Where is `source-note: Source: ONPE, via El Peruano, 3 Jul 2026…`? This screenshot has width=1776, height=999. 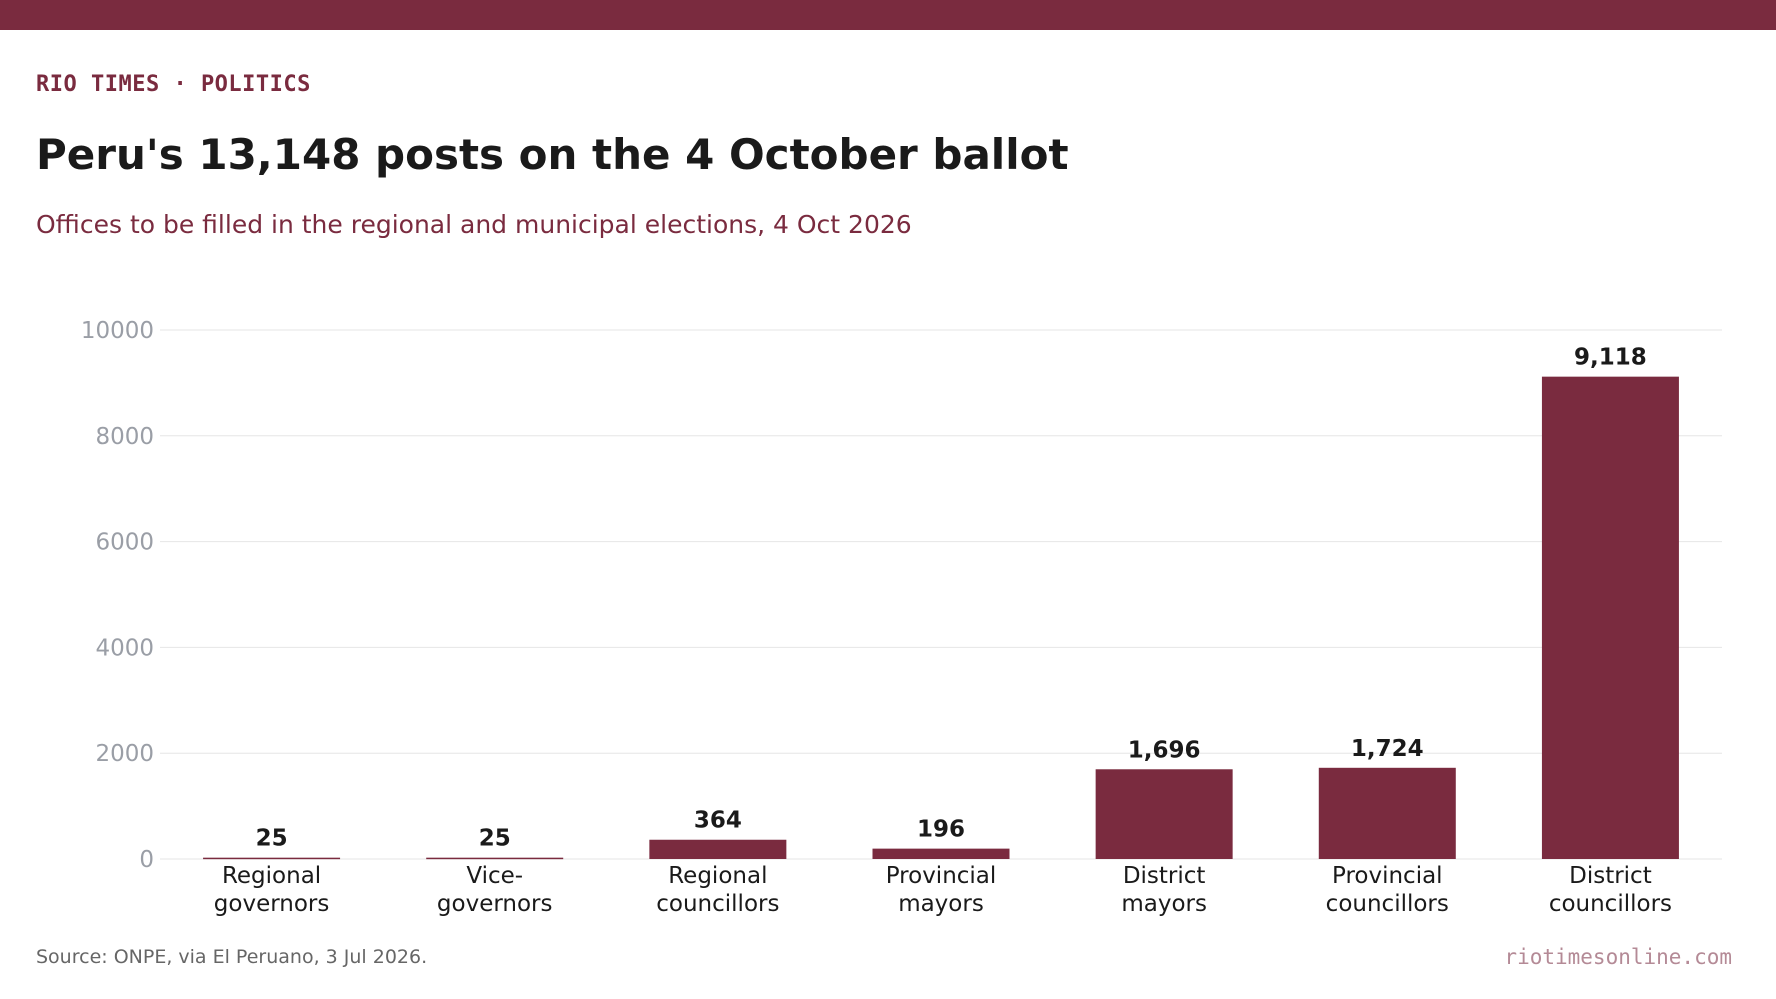
source-note: Source: ONPE, via El Peruano, 3 Jul 2026… is located at coordinates (232, 957).